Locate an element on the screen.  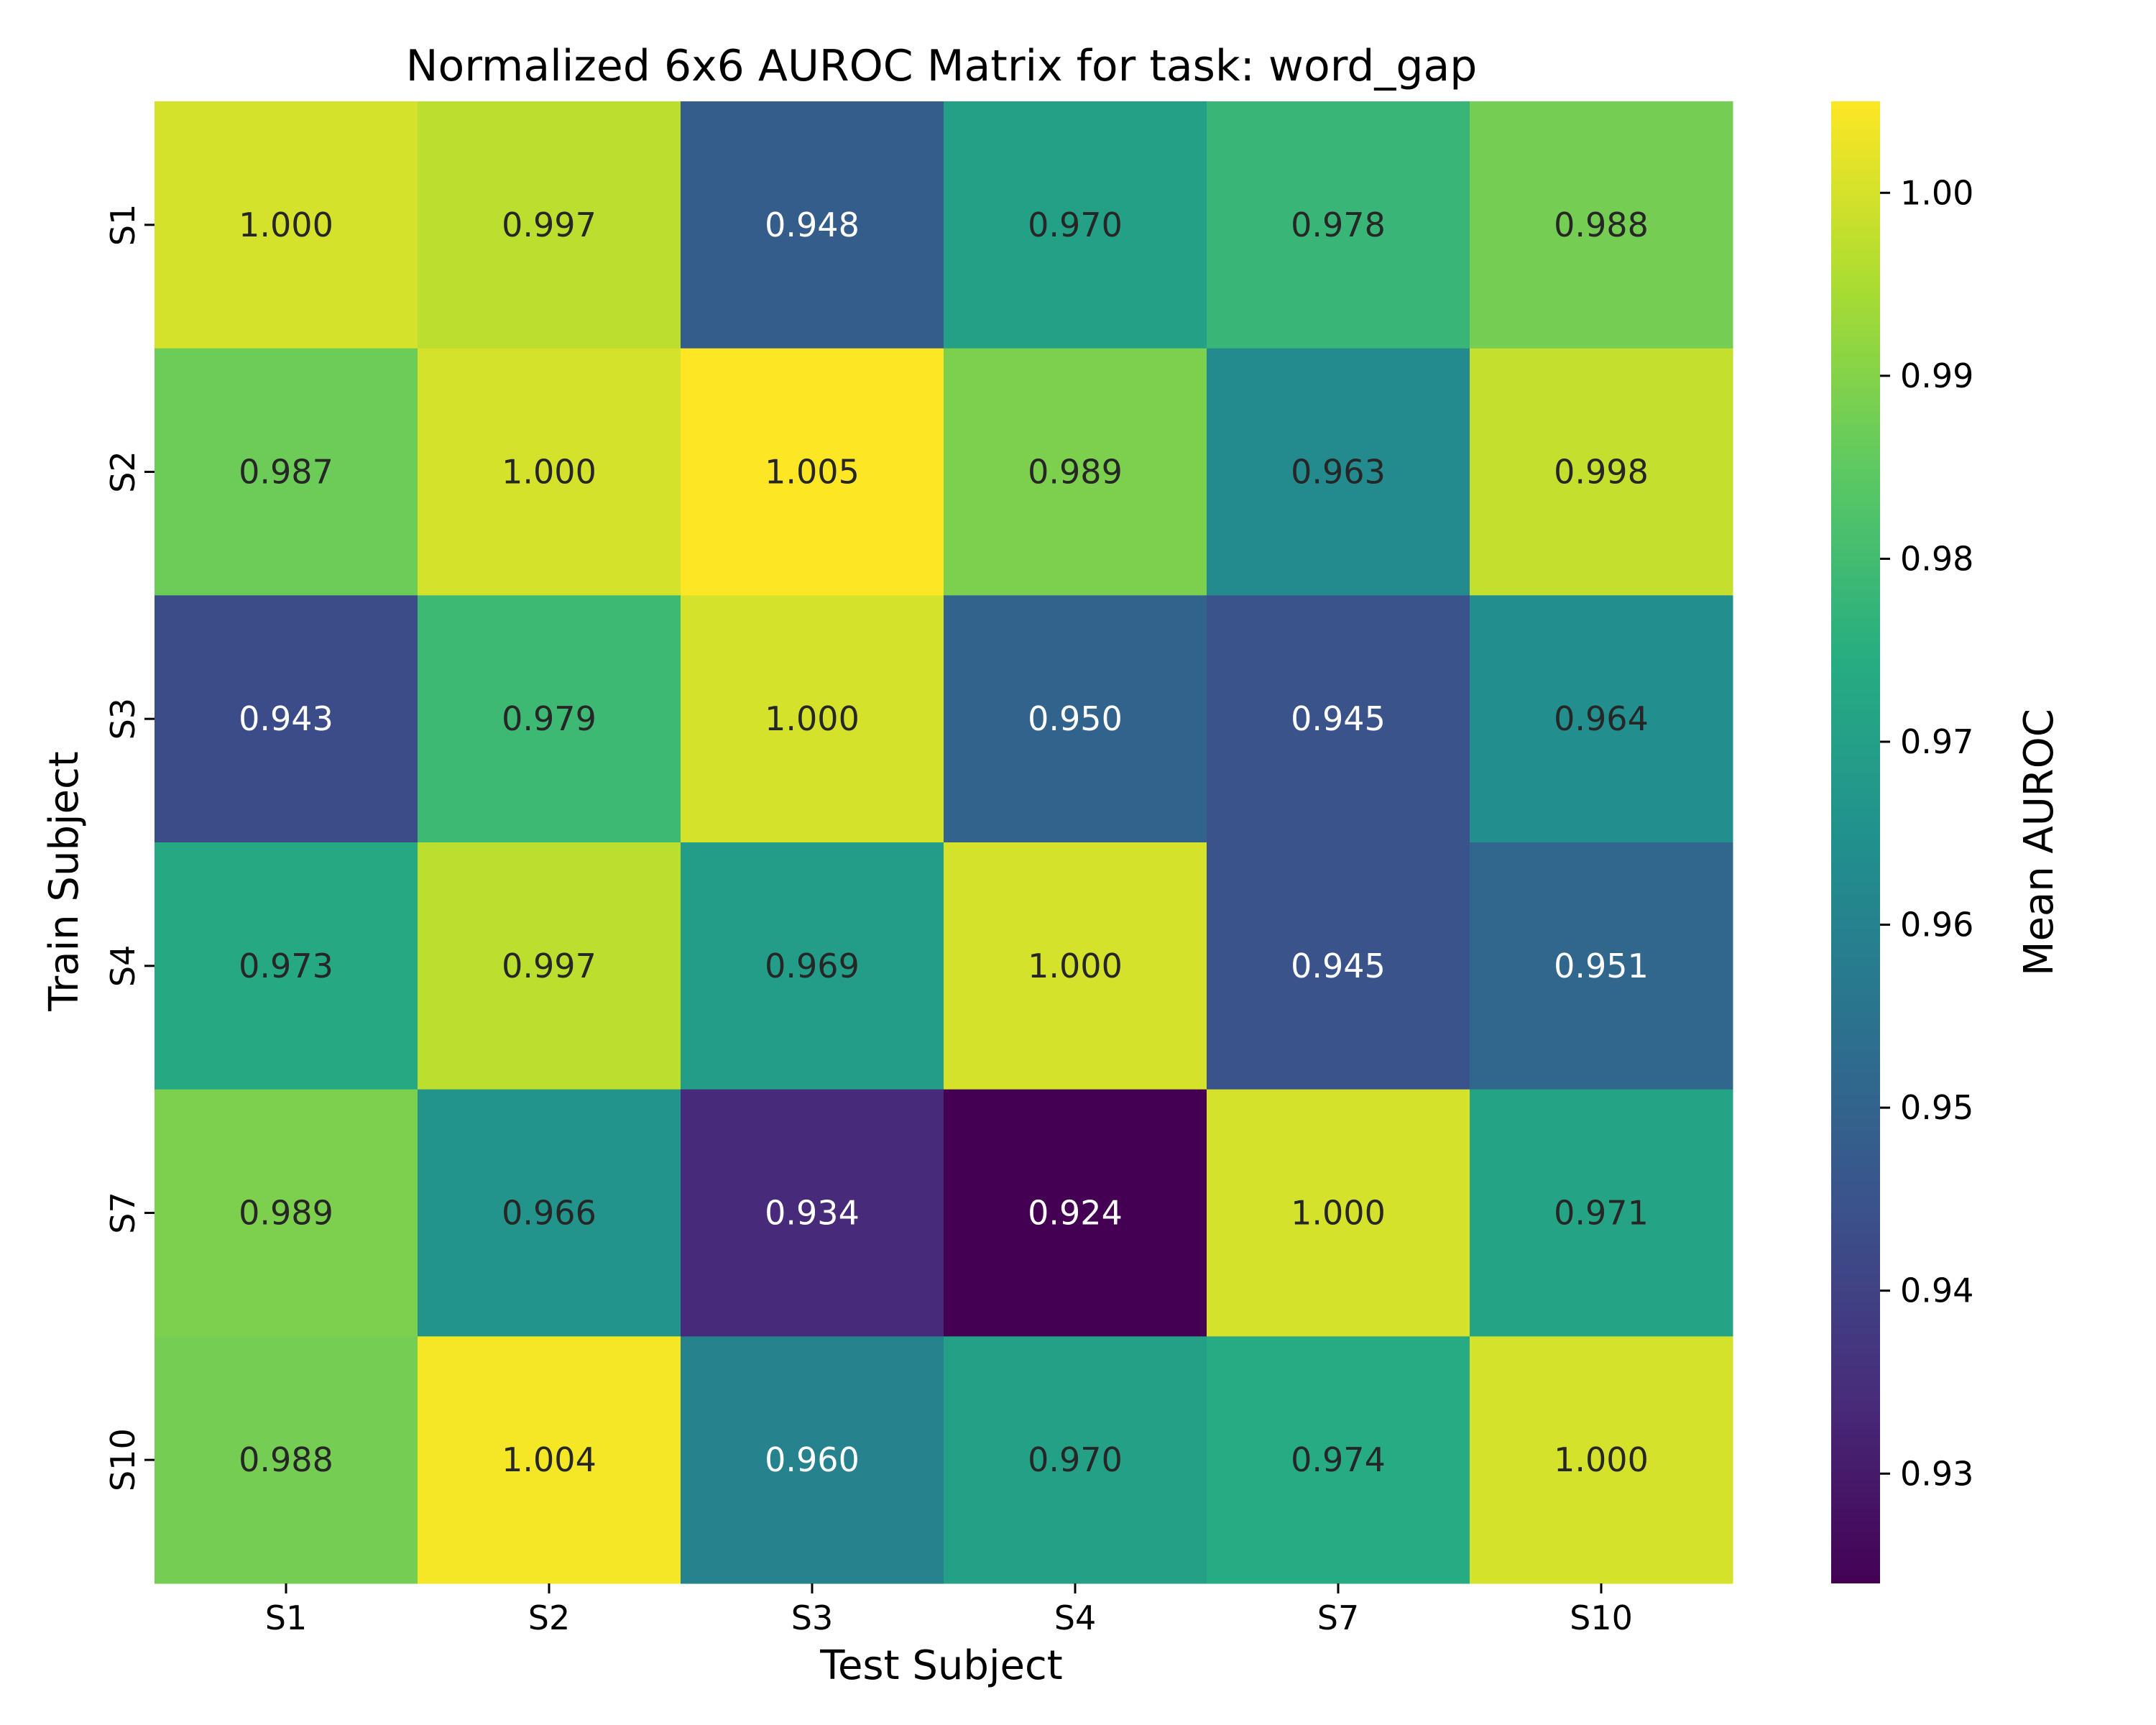
x-tick-label: S1 is located at coordinates (286, 1617).